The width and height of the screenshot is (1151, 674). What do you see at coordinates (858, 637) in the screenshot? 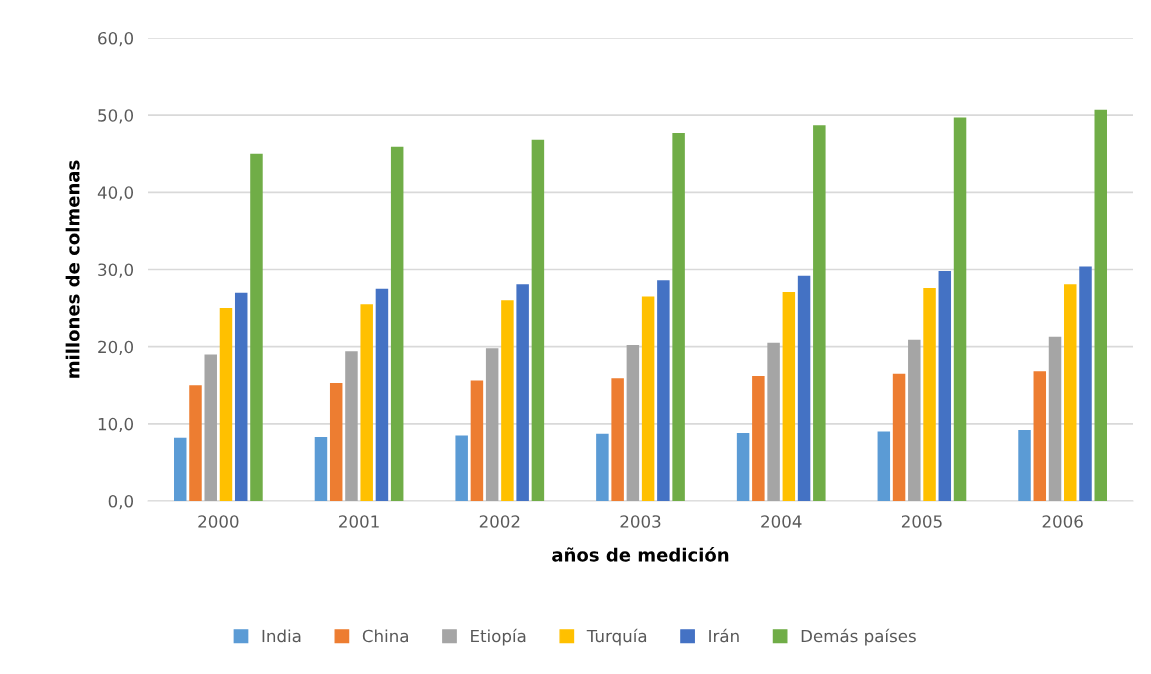
I see `legend-label: Demás países` at bounding box center [858, 637].